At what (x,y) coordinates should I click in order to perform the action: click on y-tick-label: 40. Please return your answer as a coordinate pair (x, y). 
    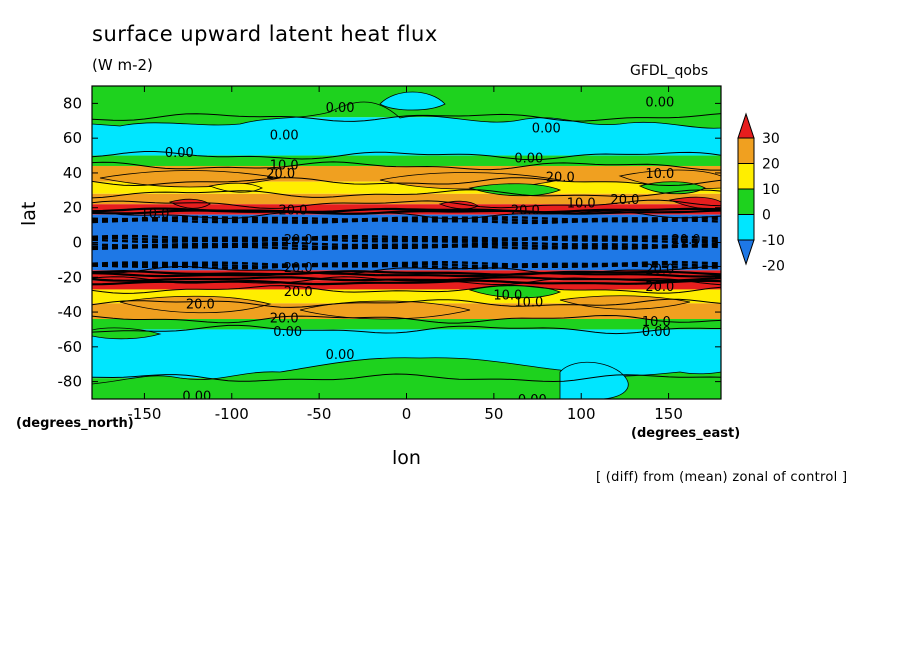
    Looking at the image, I should click on (72, 173).